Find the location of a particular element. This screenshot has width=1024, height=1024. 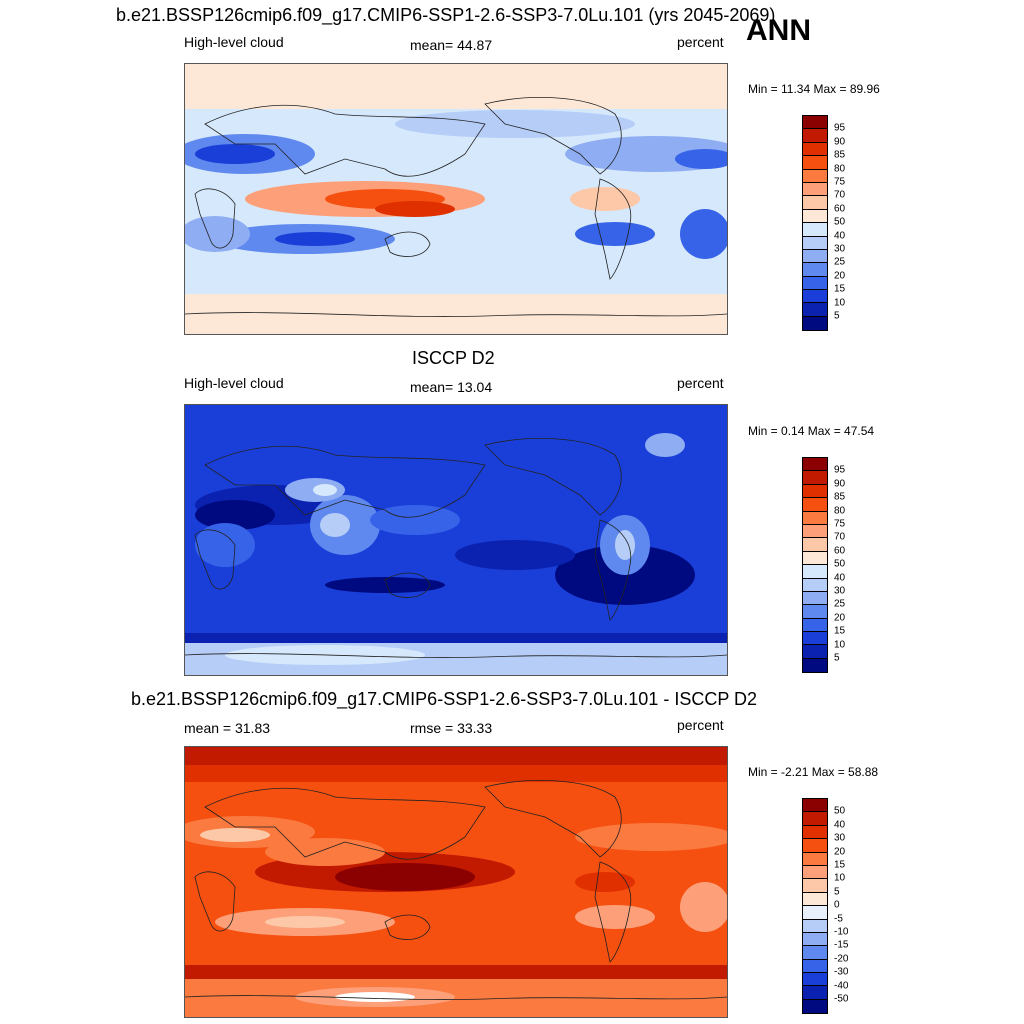

panel2-map is located at coordinates (456, 540).